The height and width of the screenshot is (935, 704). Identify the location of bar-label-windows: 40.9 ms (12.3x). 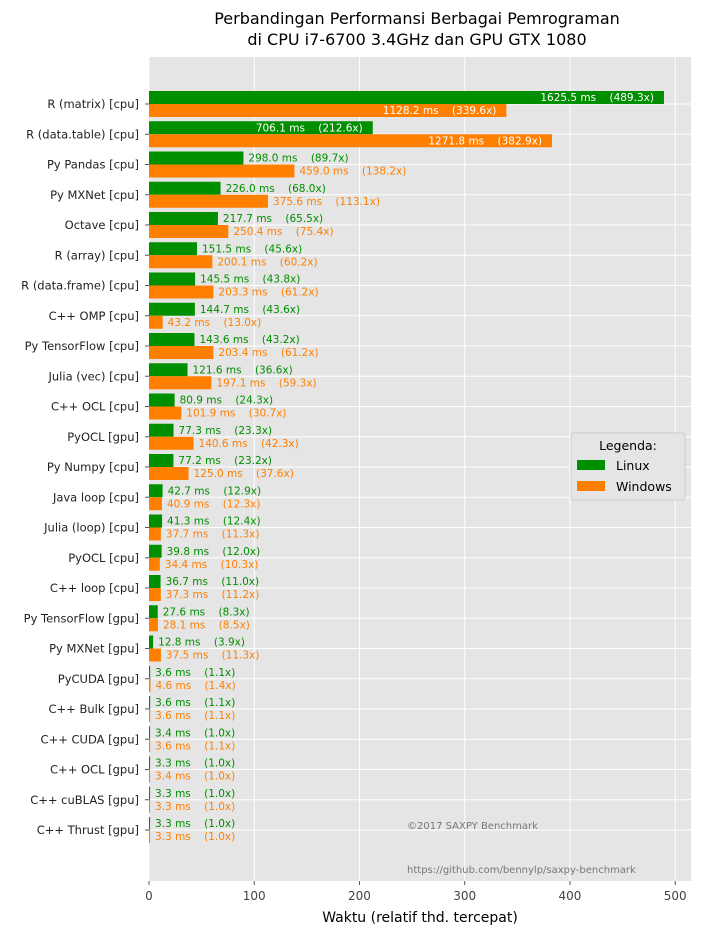
(214, 504).